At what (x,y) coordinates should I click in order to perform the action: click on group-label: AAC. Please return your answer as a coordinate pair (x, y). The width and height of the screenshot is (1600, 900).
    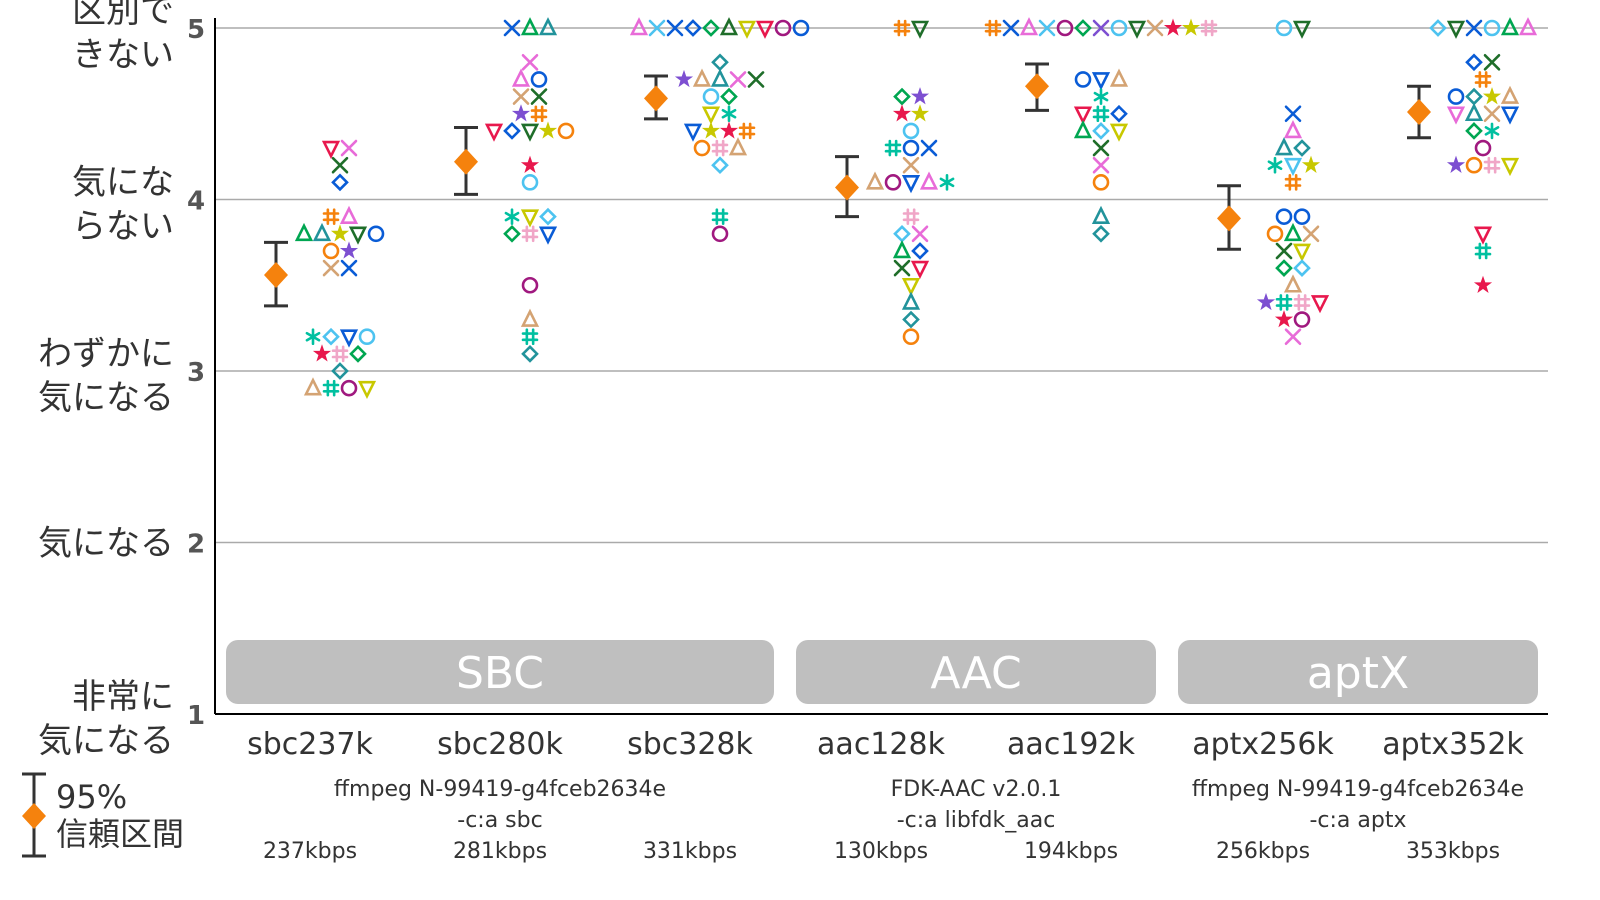
    Looking at the image, I should click on (975, 673).